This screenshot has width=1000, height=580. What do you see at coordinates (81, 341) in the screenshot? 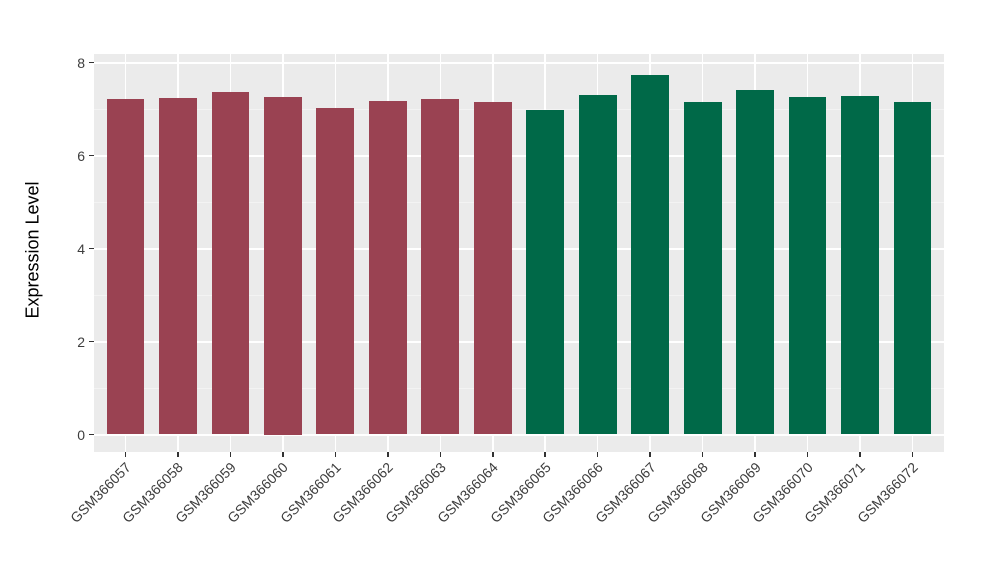
I see `y-tick-label: 2` at bounding box center [81, 341].